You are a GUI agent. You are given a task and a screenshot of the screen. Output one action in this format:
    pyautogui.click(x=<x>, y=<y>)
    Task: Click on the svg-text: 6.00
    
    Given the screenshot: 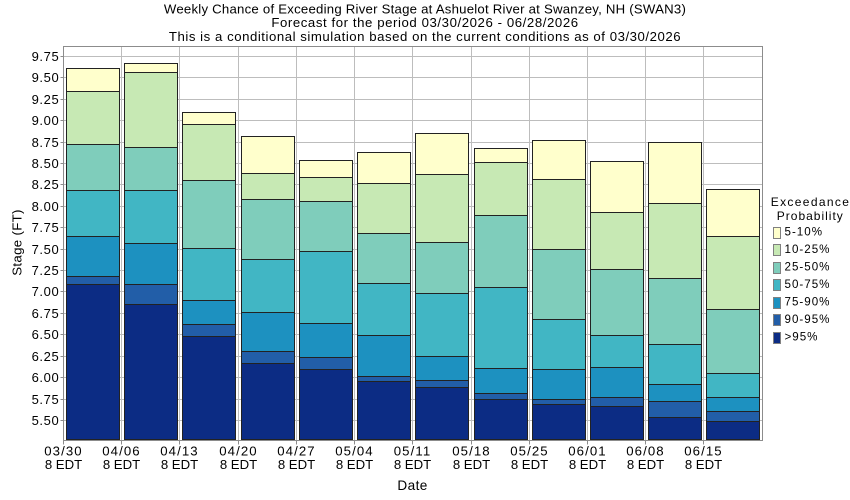 What is the action you would take?
    pyautogui.click(x=46, y=377)
    